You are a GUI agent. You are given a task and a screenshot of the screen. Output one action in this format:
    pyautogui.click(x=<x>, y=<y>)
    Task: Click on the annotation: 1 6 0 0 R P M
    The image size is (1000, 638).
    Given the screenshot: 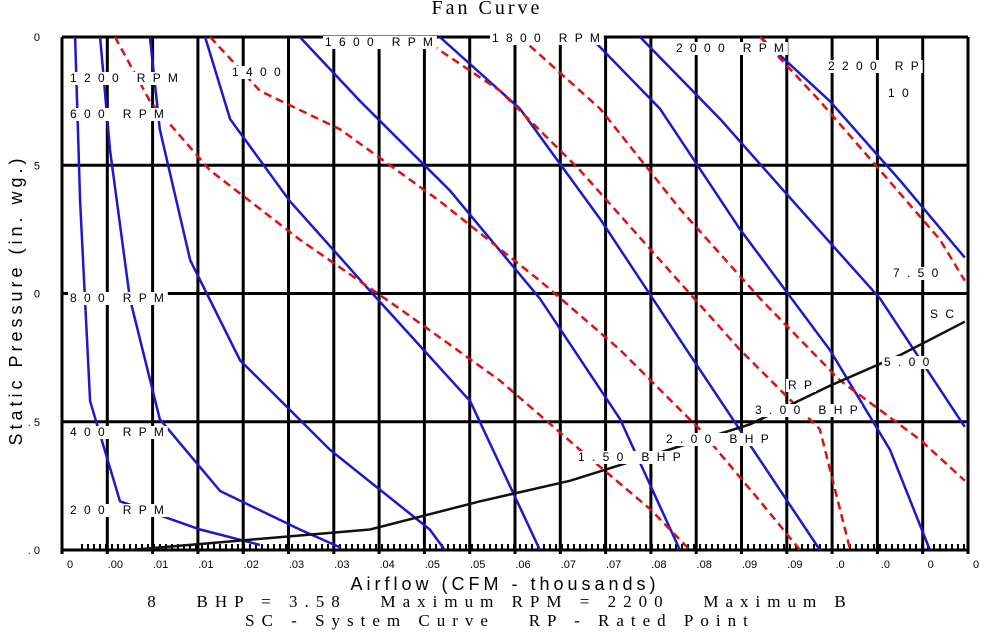 What is the action you would take?
    pyautogui.click(x=380, y=42)
    